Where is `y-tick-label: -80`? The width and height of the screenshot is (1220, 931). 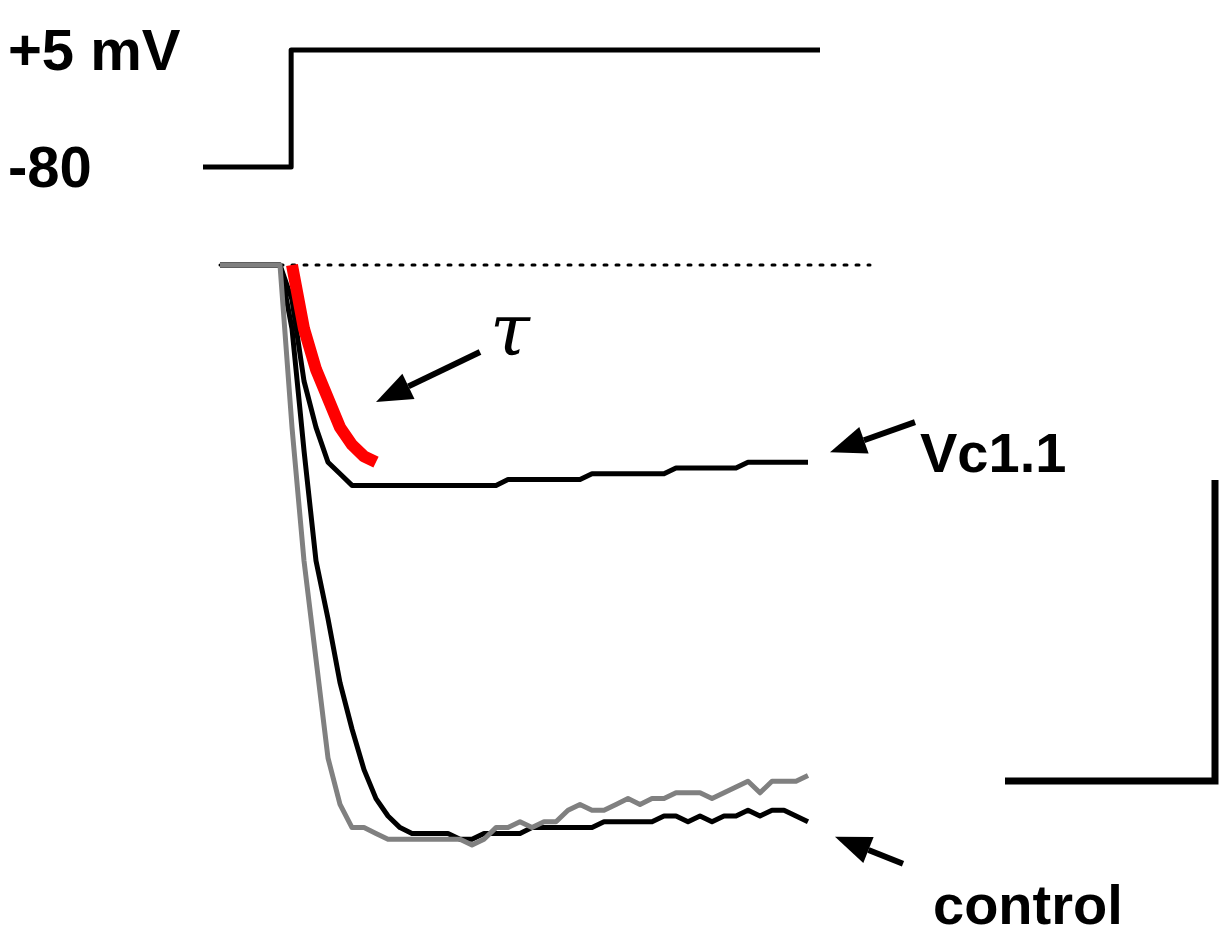 y-tick-label: -80 is located at coordinates (50, 166).